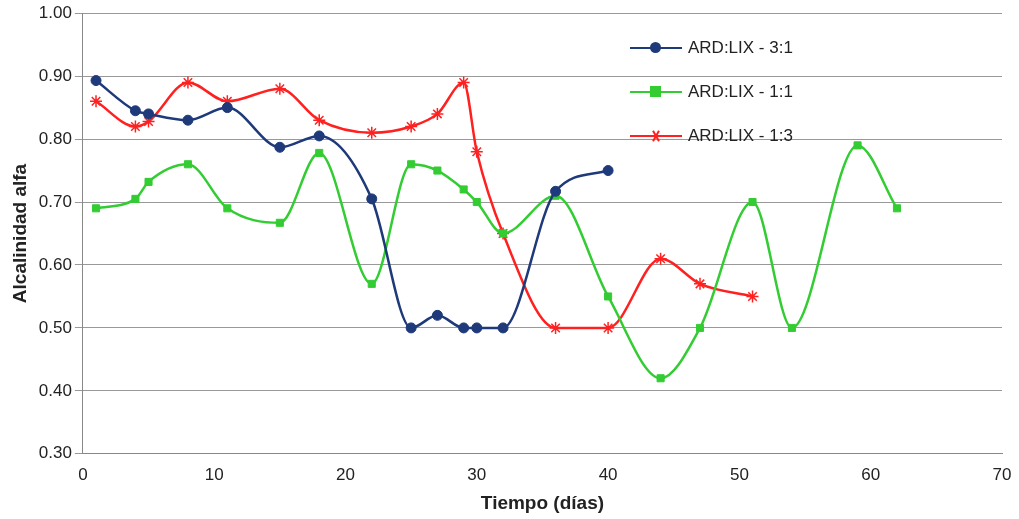  What do you see at coordinates (477, 474) in the screenshot?
I see `x-tick-label: 30` at bounding box center [477, 474].